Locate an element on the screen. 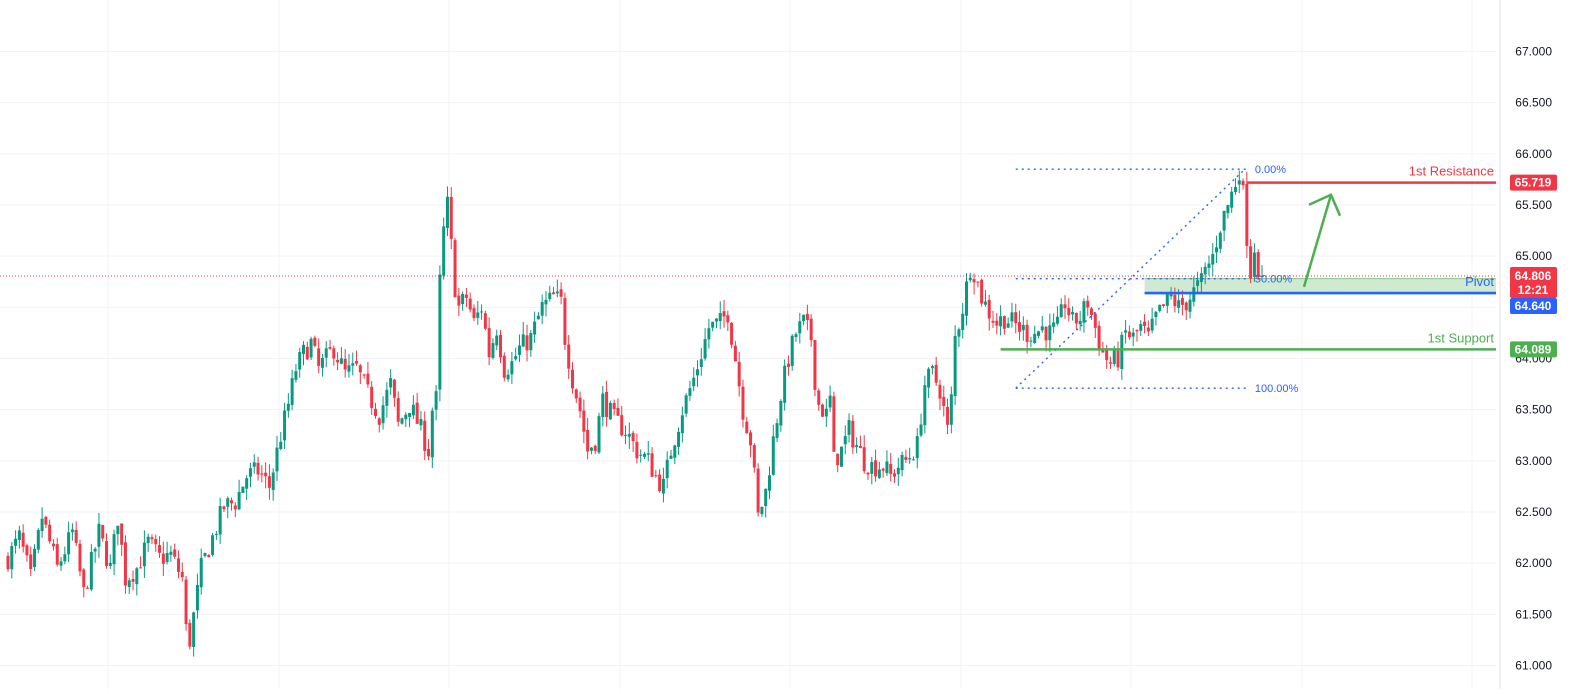  y-tick-label: 62.500 is located at coordinates (1533, 512).